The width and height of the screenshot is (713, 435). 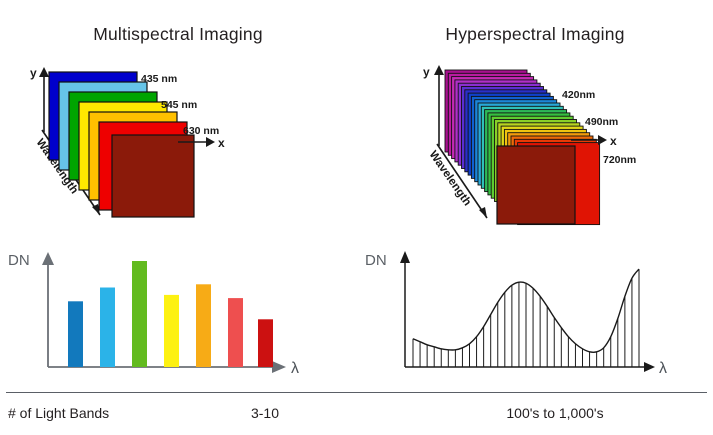 I want to click on band-label-545: 545 nm, so click(x=179, y=105).